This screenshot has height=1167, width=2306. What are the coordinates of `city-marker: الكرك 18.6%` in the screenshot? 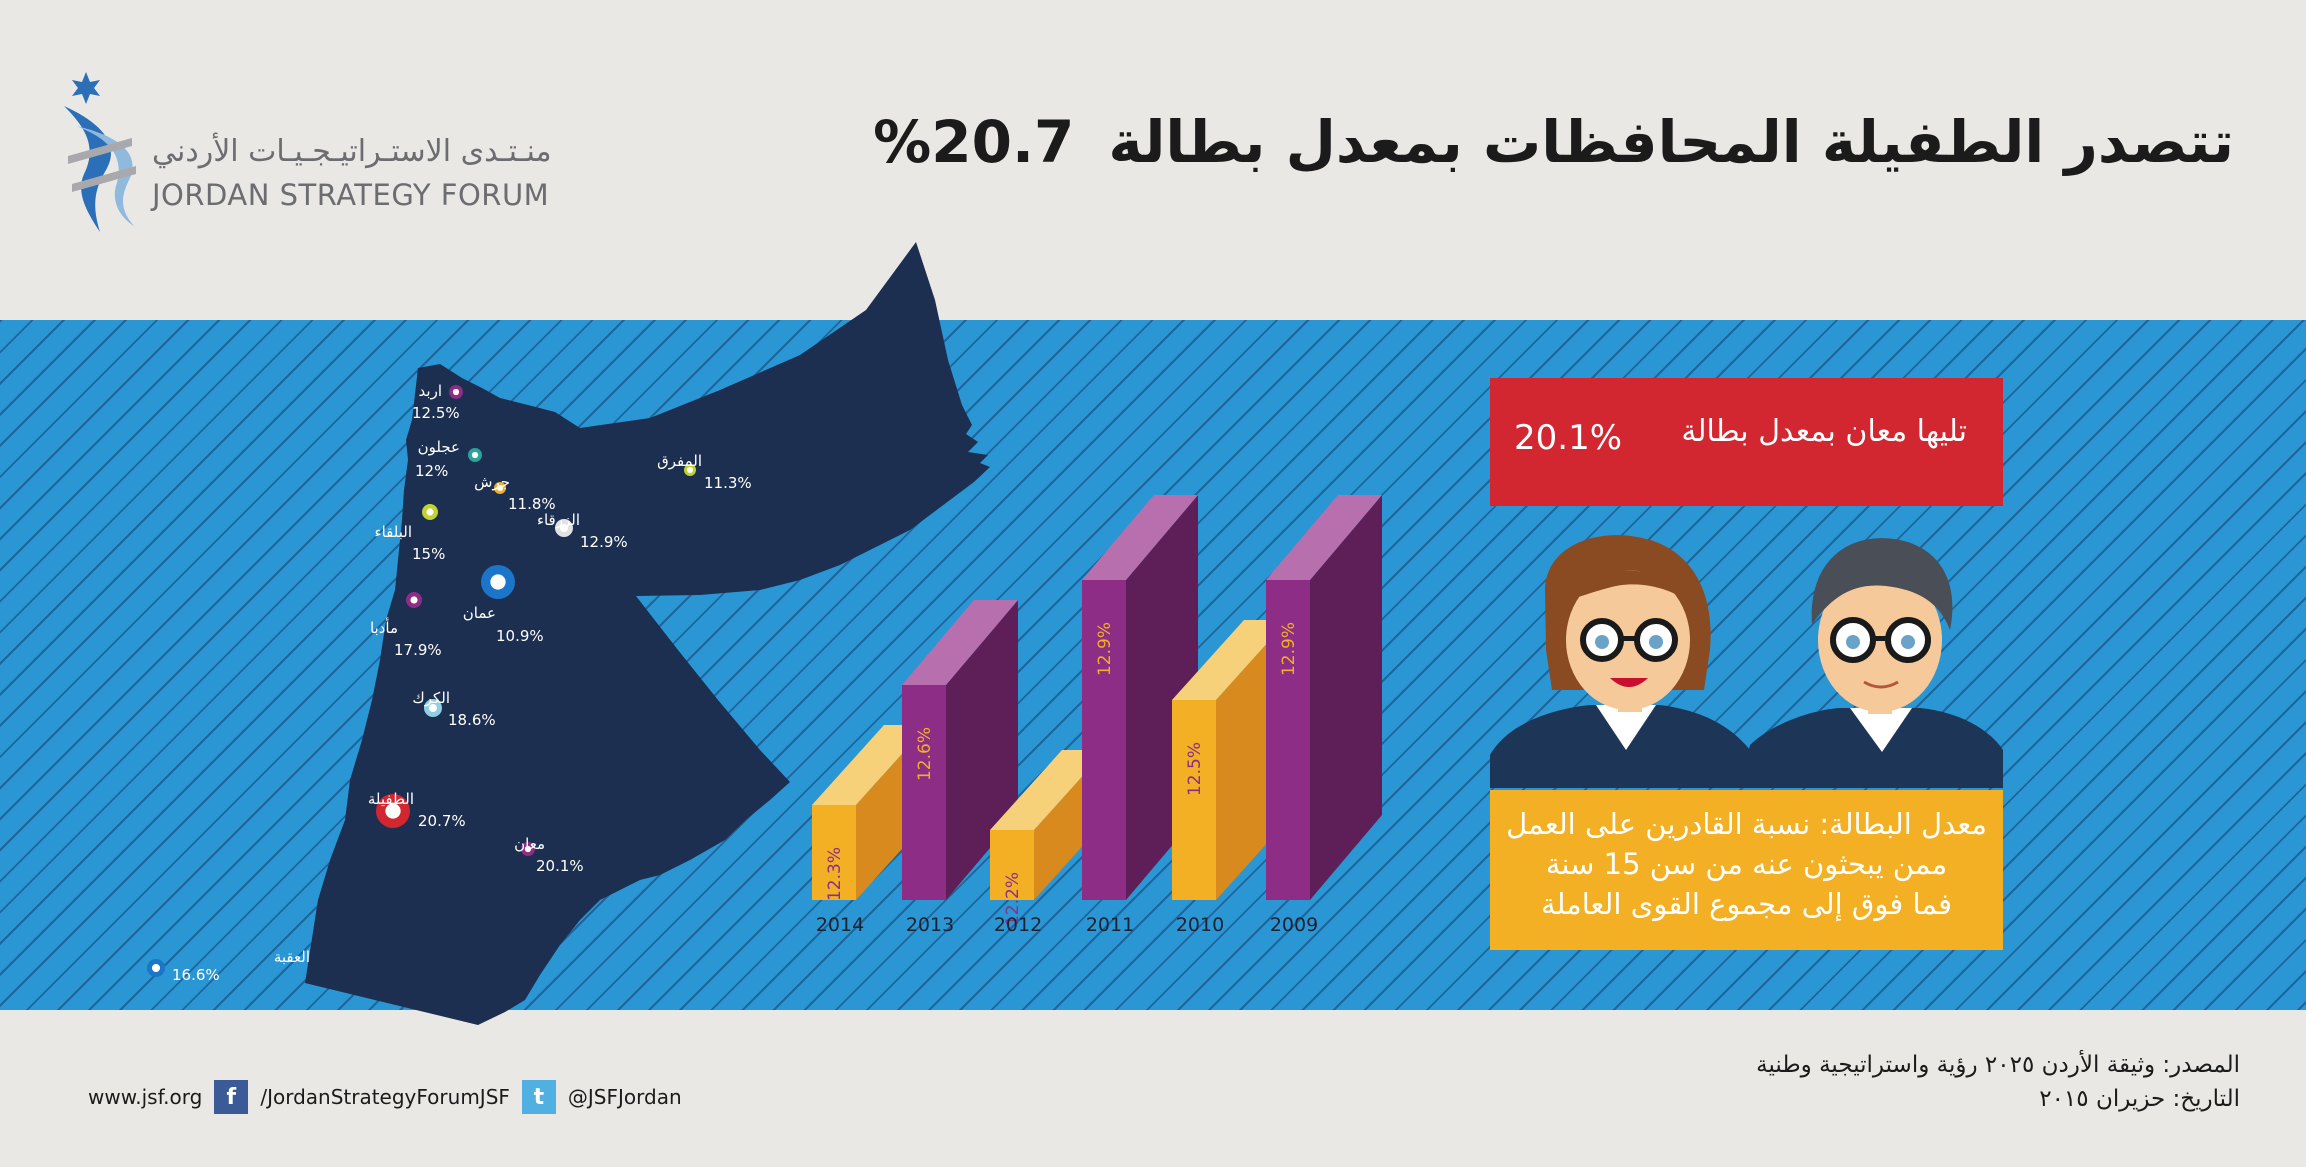 It's located at (453, 709).